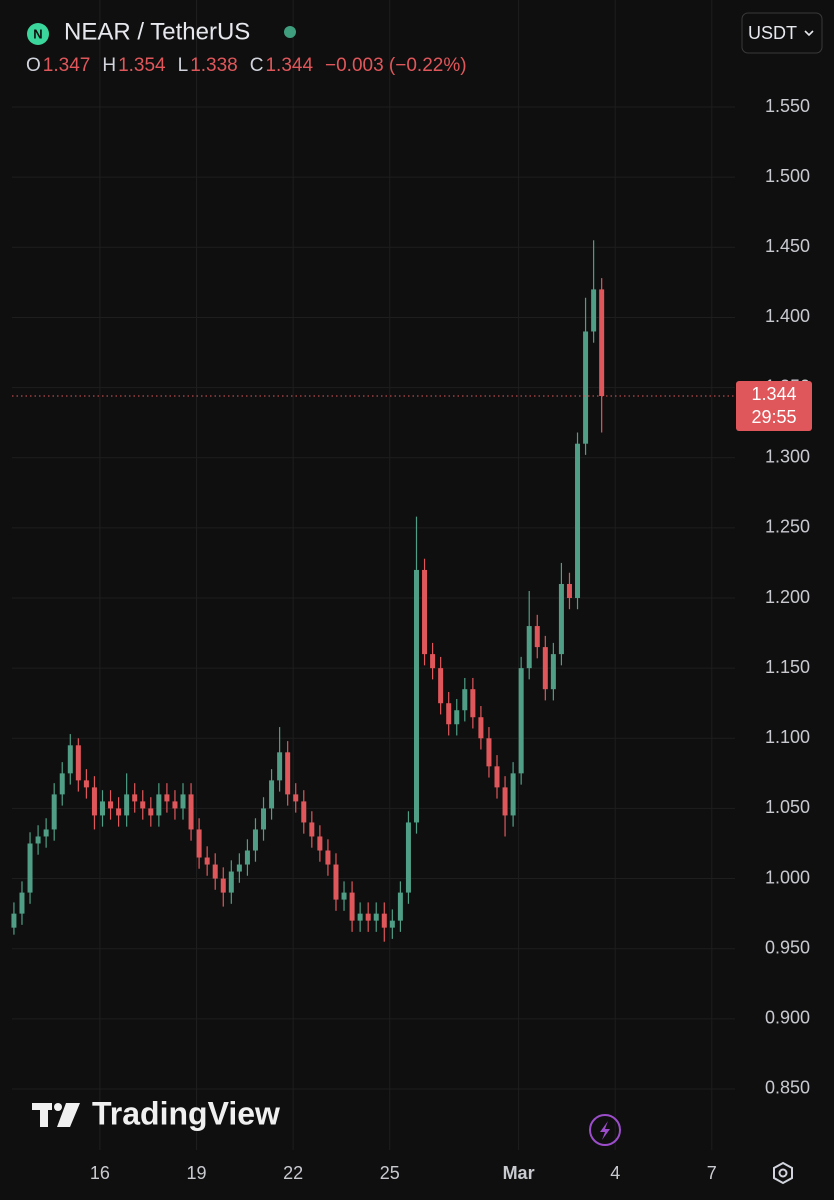 This screenshot has width=834, height=1200. I want to click on x-tick-label: 7, so click(712, 1173).